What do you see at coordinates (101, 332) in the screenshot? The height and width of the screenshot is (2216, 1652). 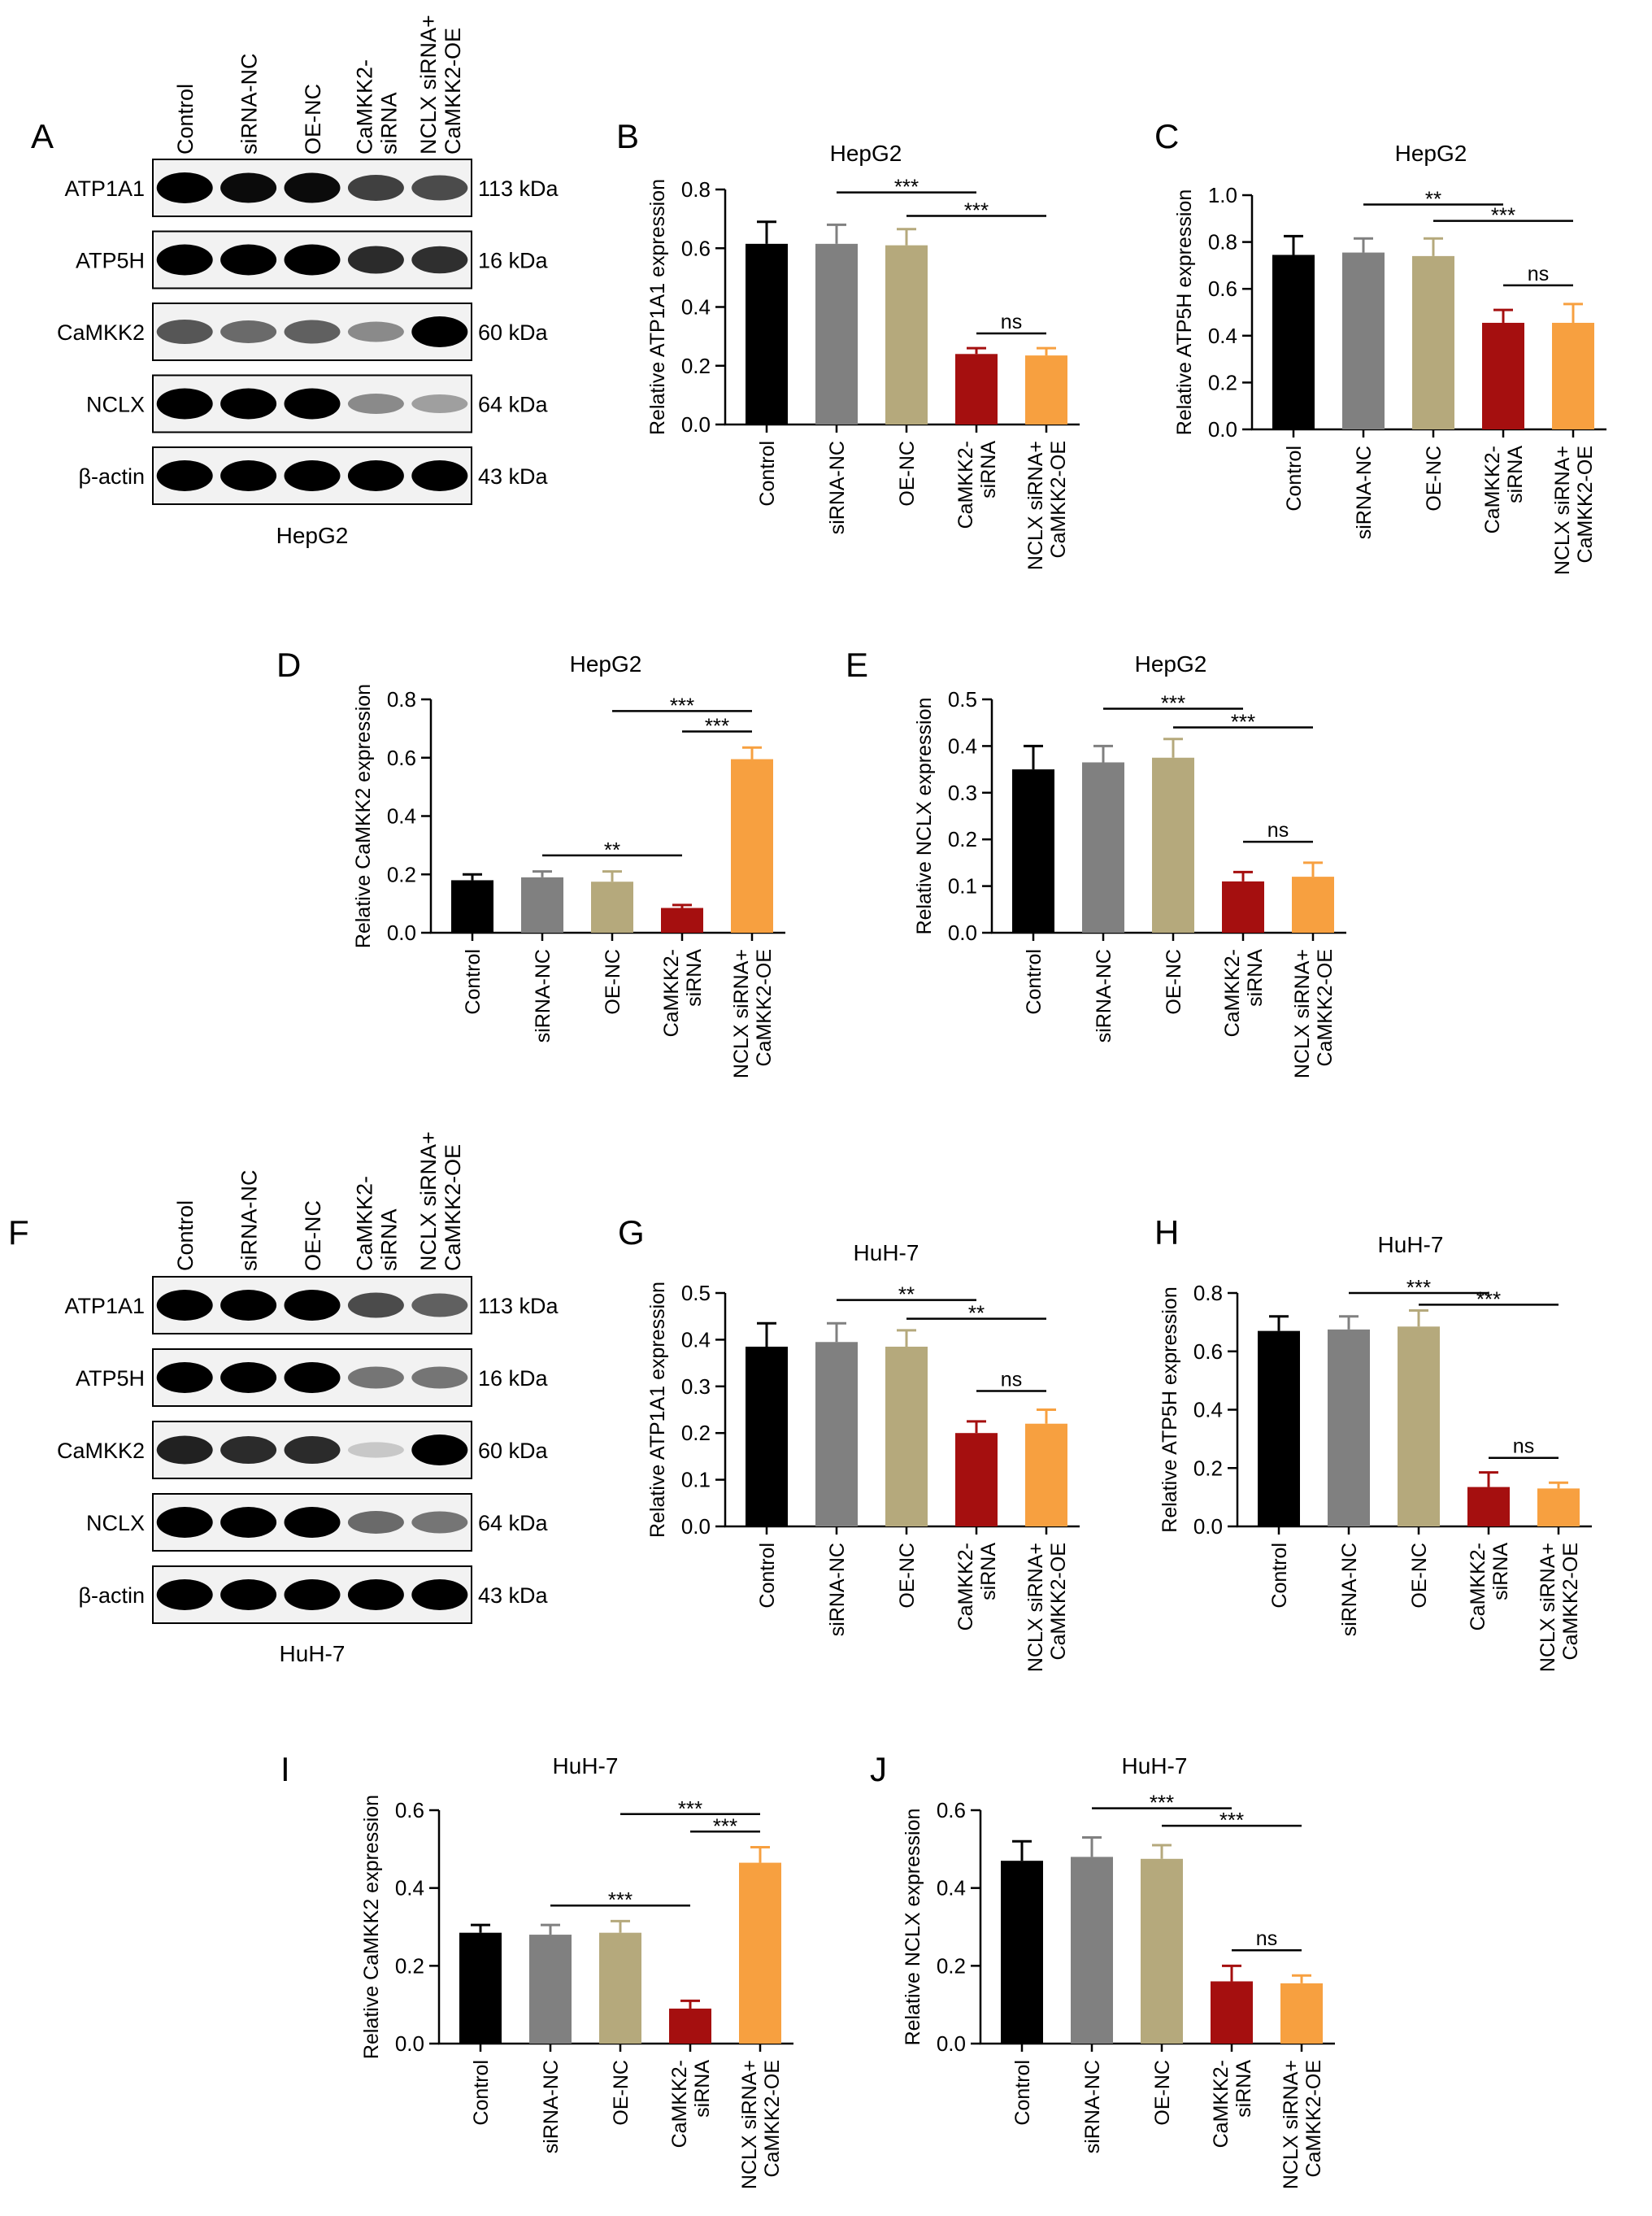 I see `protein-label: CaMKK2` at bounding box center [101, 332].